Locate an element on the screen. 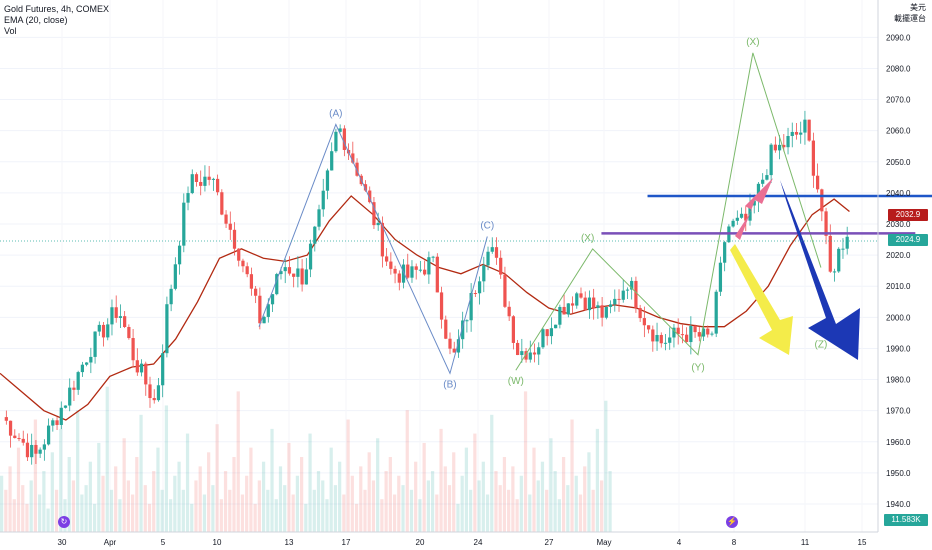 The width and height of the screenshot is (932, 550). price-tick-label: 2000.0 is located at coordinates (898, 317).